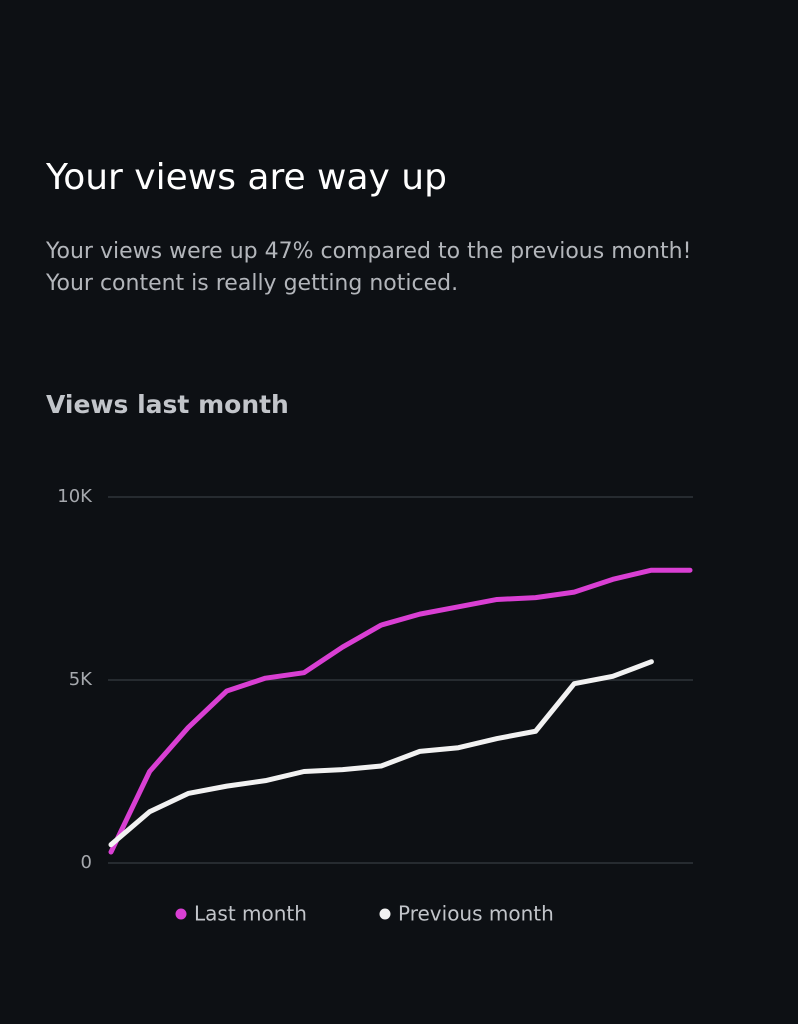  I want to click on y-tick-label: 5K, so click(81, 679).